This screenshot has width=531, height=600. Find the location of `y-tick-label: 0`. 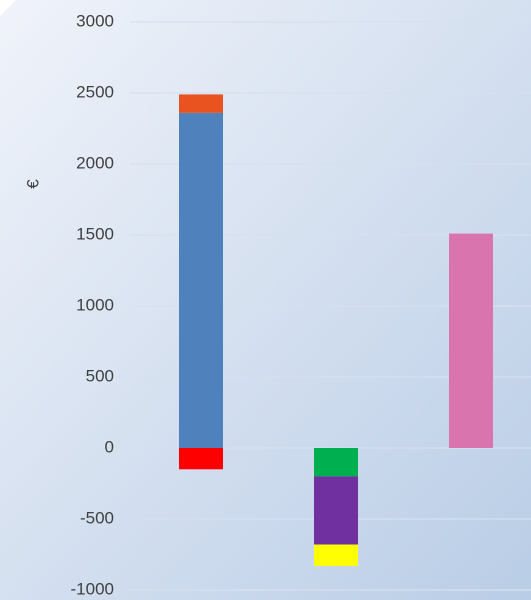

y-tick-label: 0 is located at coordinates (109, 446).